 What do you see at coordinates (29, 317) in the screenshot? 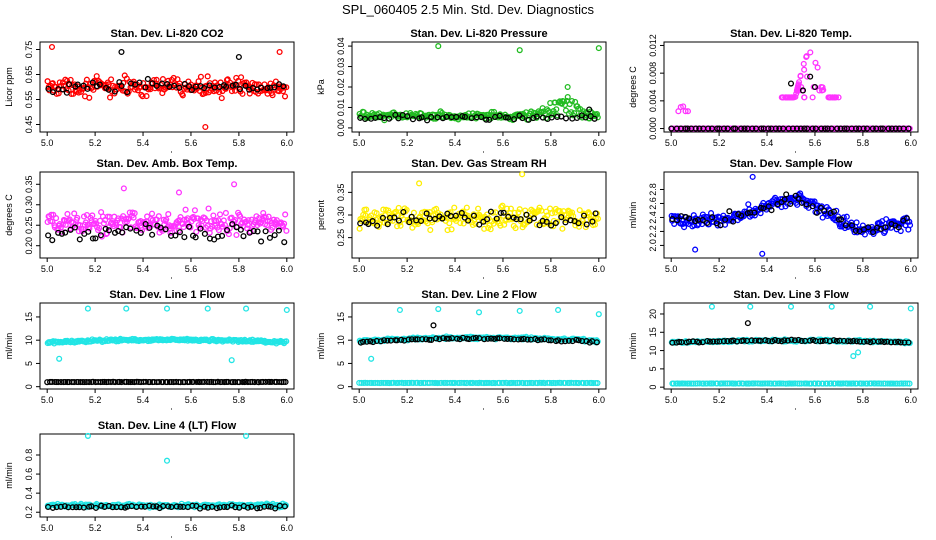
I see `y-tick-label: 15` at bounding box center [29, 317].